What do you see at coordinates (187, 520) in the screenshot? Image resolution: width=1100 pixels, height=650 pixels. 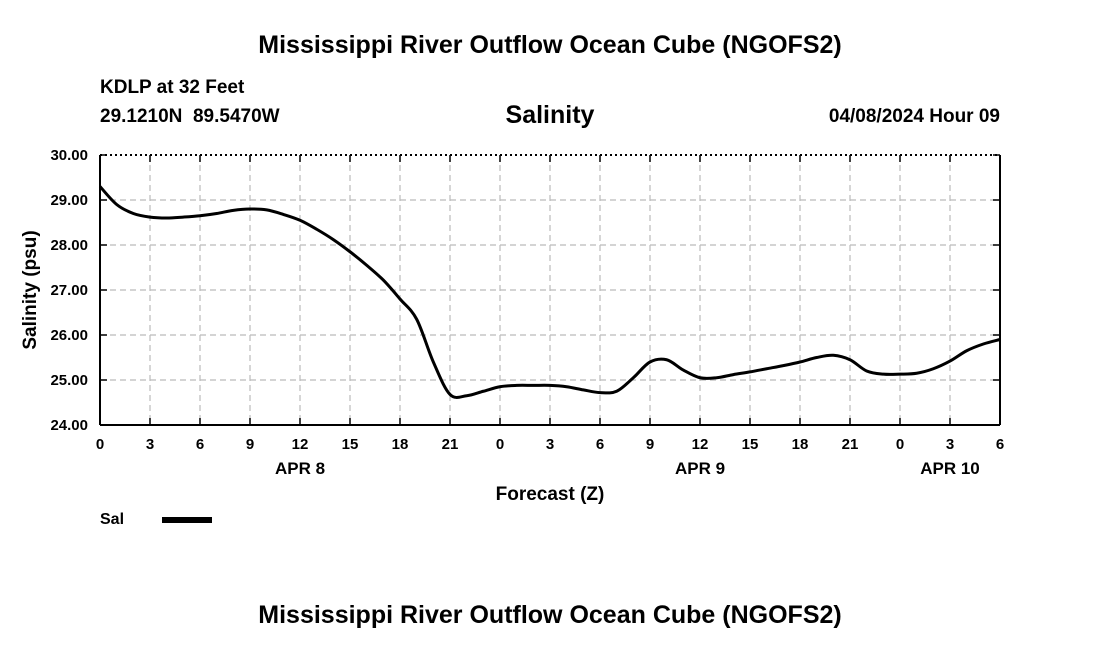 I see `legend-swatch` at bounding box center [187, 520].